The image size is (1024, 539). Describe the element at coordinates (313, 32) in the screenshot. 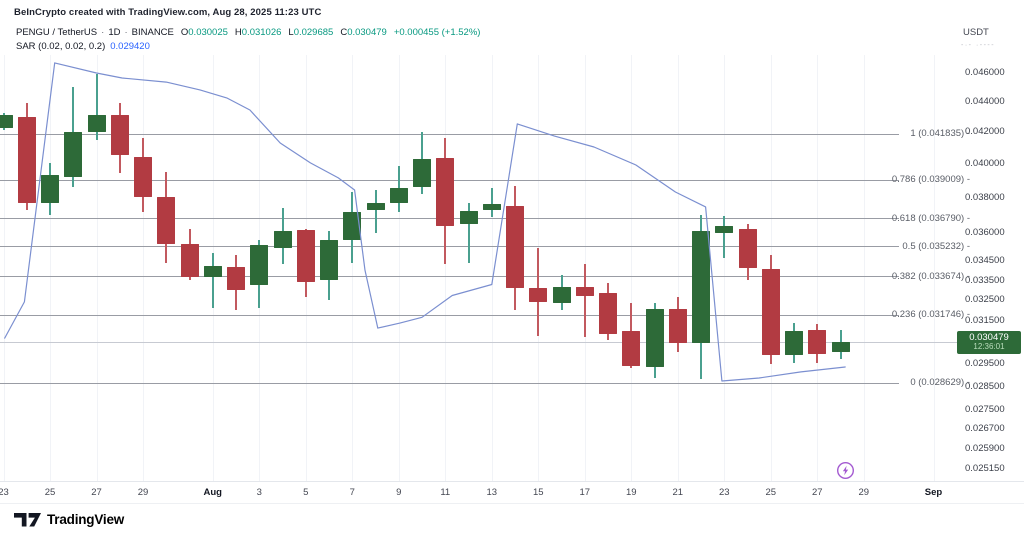

I see `low-value: 0.029685` at that location.